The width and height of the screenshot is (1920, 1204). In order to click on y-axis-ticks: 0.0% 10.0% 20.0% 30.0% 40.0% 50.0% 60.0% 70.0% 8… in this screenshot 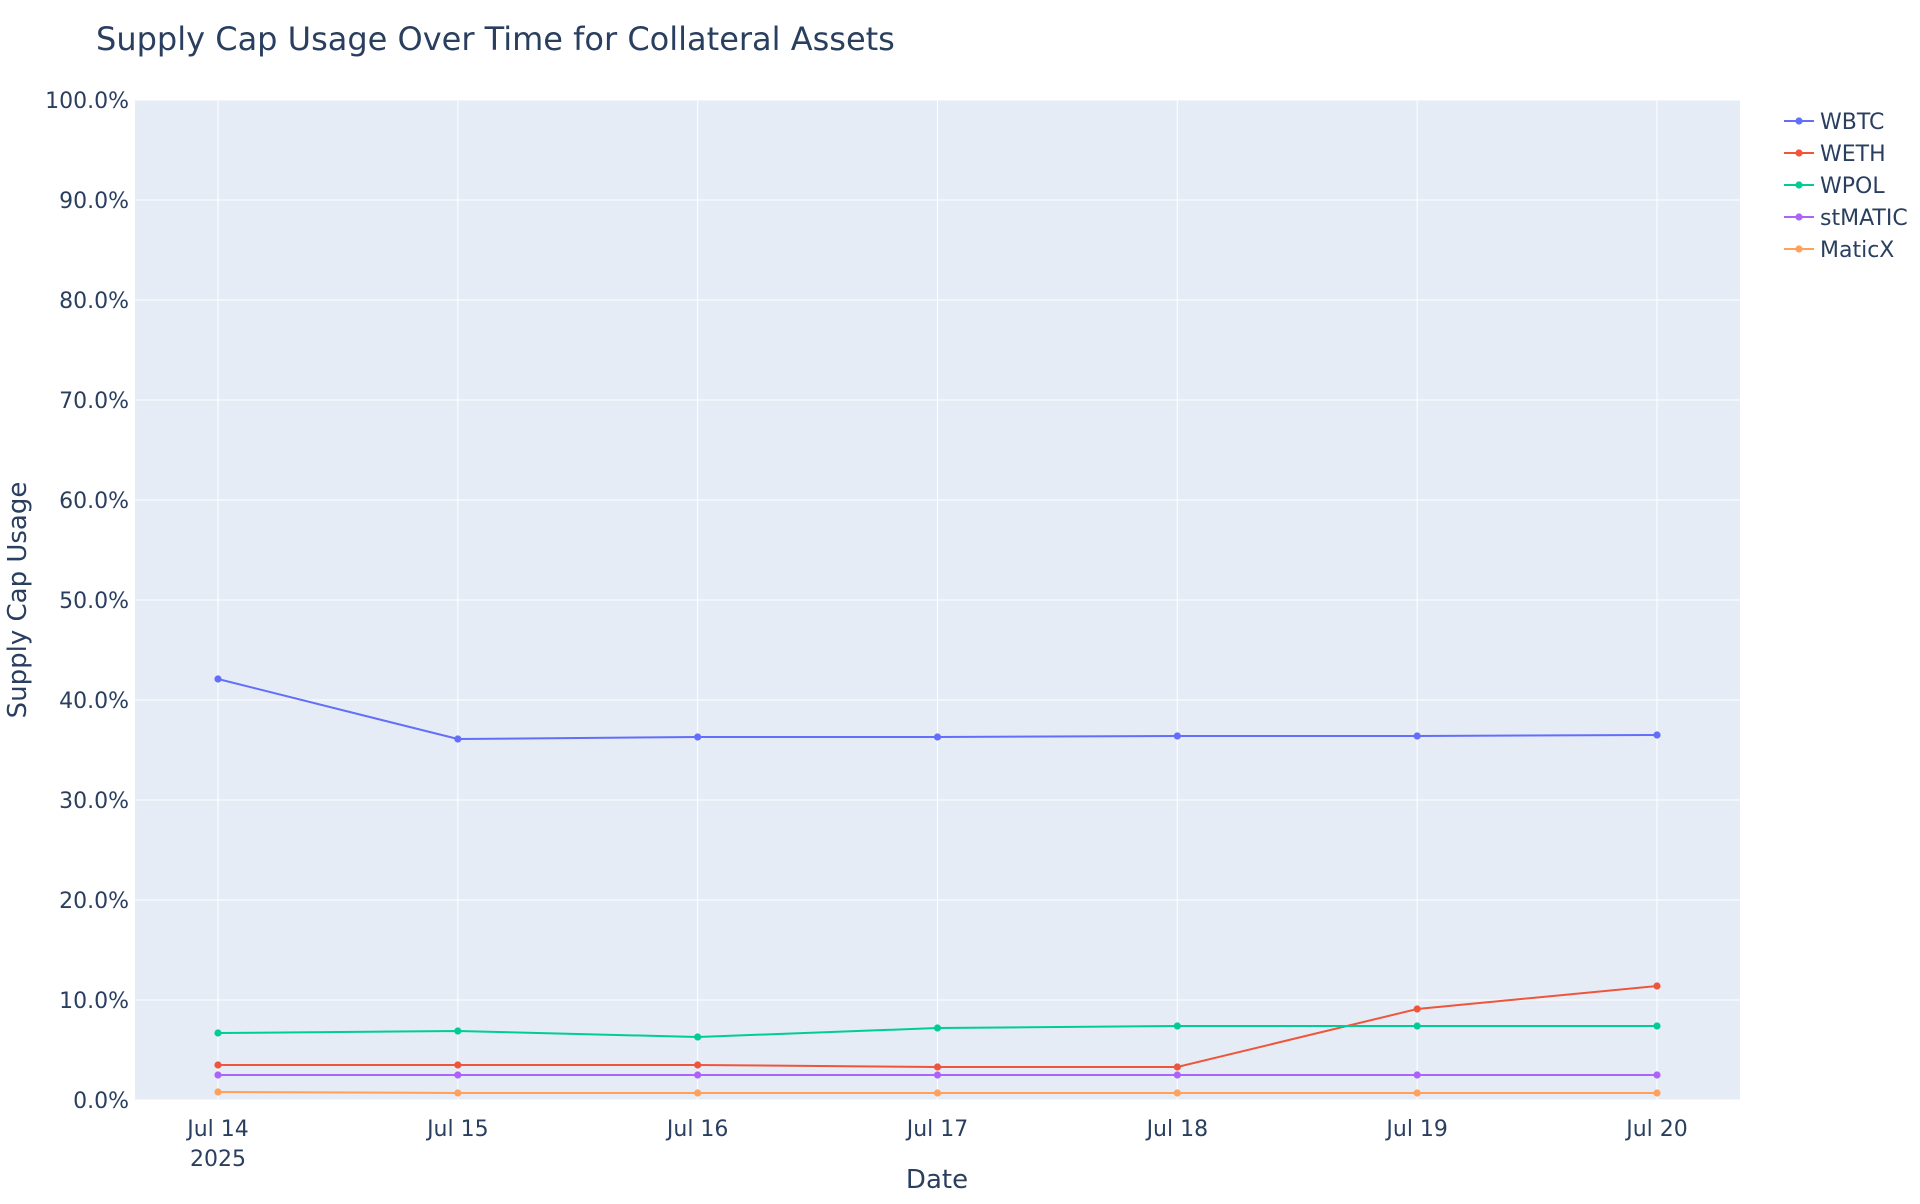, I will do `click(87, 601)`.